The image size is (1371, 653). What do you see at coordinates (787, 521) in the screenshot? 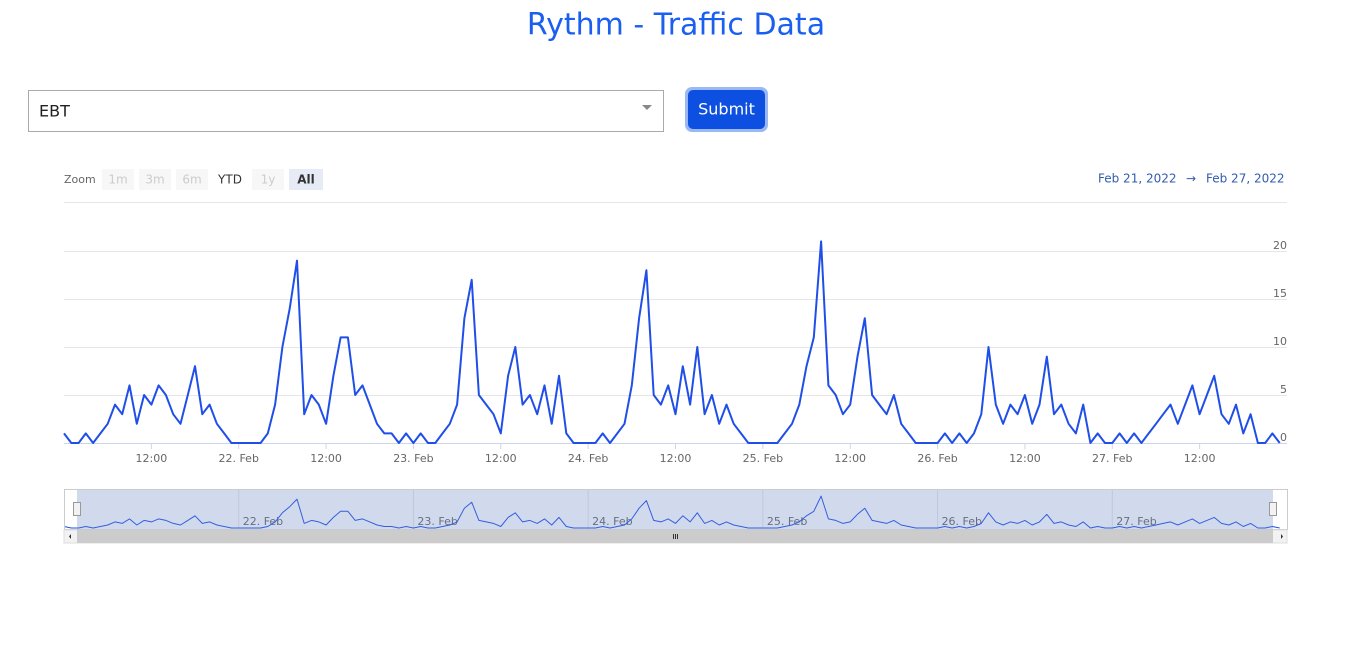
I see `navigator-label: 25. Feb` at bounding box center [787, 521].